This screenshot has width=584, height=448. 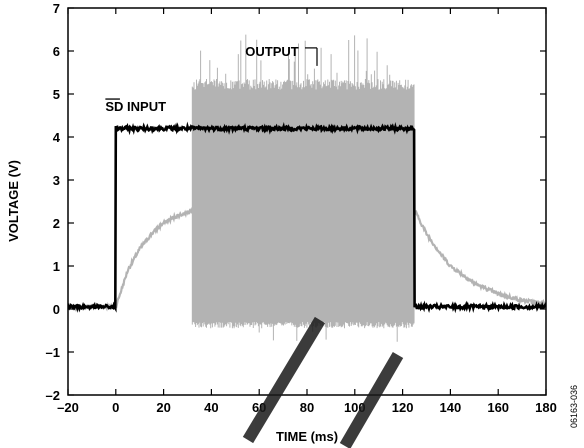 What do you see at coordinates (451, 407) in the screenshot?
I see `x-tick-label: 140` at bounding box center [451, 407].